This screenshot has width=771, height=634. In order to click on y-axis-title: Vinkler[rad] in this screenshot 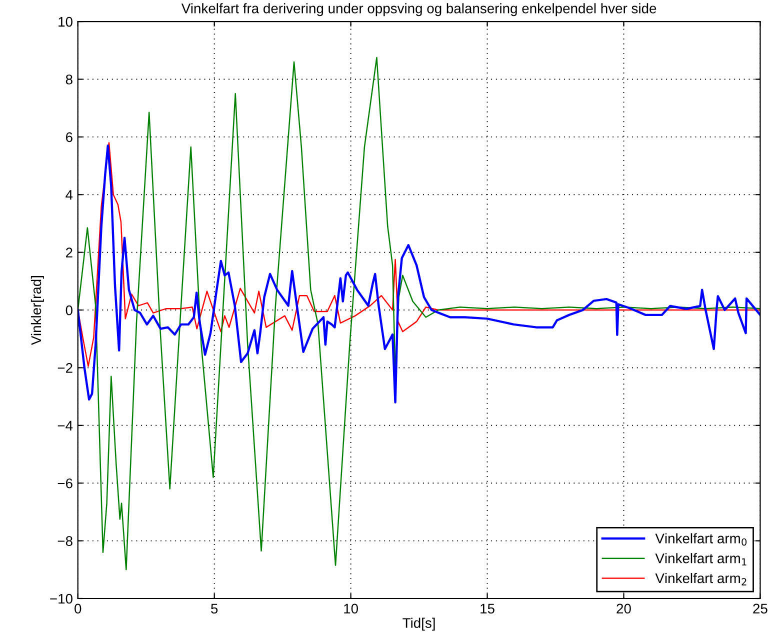, I will do `click(37, 310)`.